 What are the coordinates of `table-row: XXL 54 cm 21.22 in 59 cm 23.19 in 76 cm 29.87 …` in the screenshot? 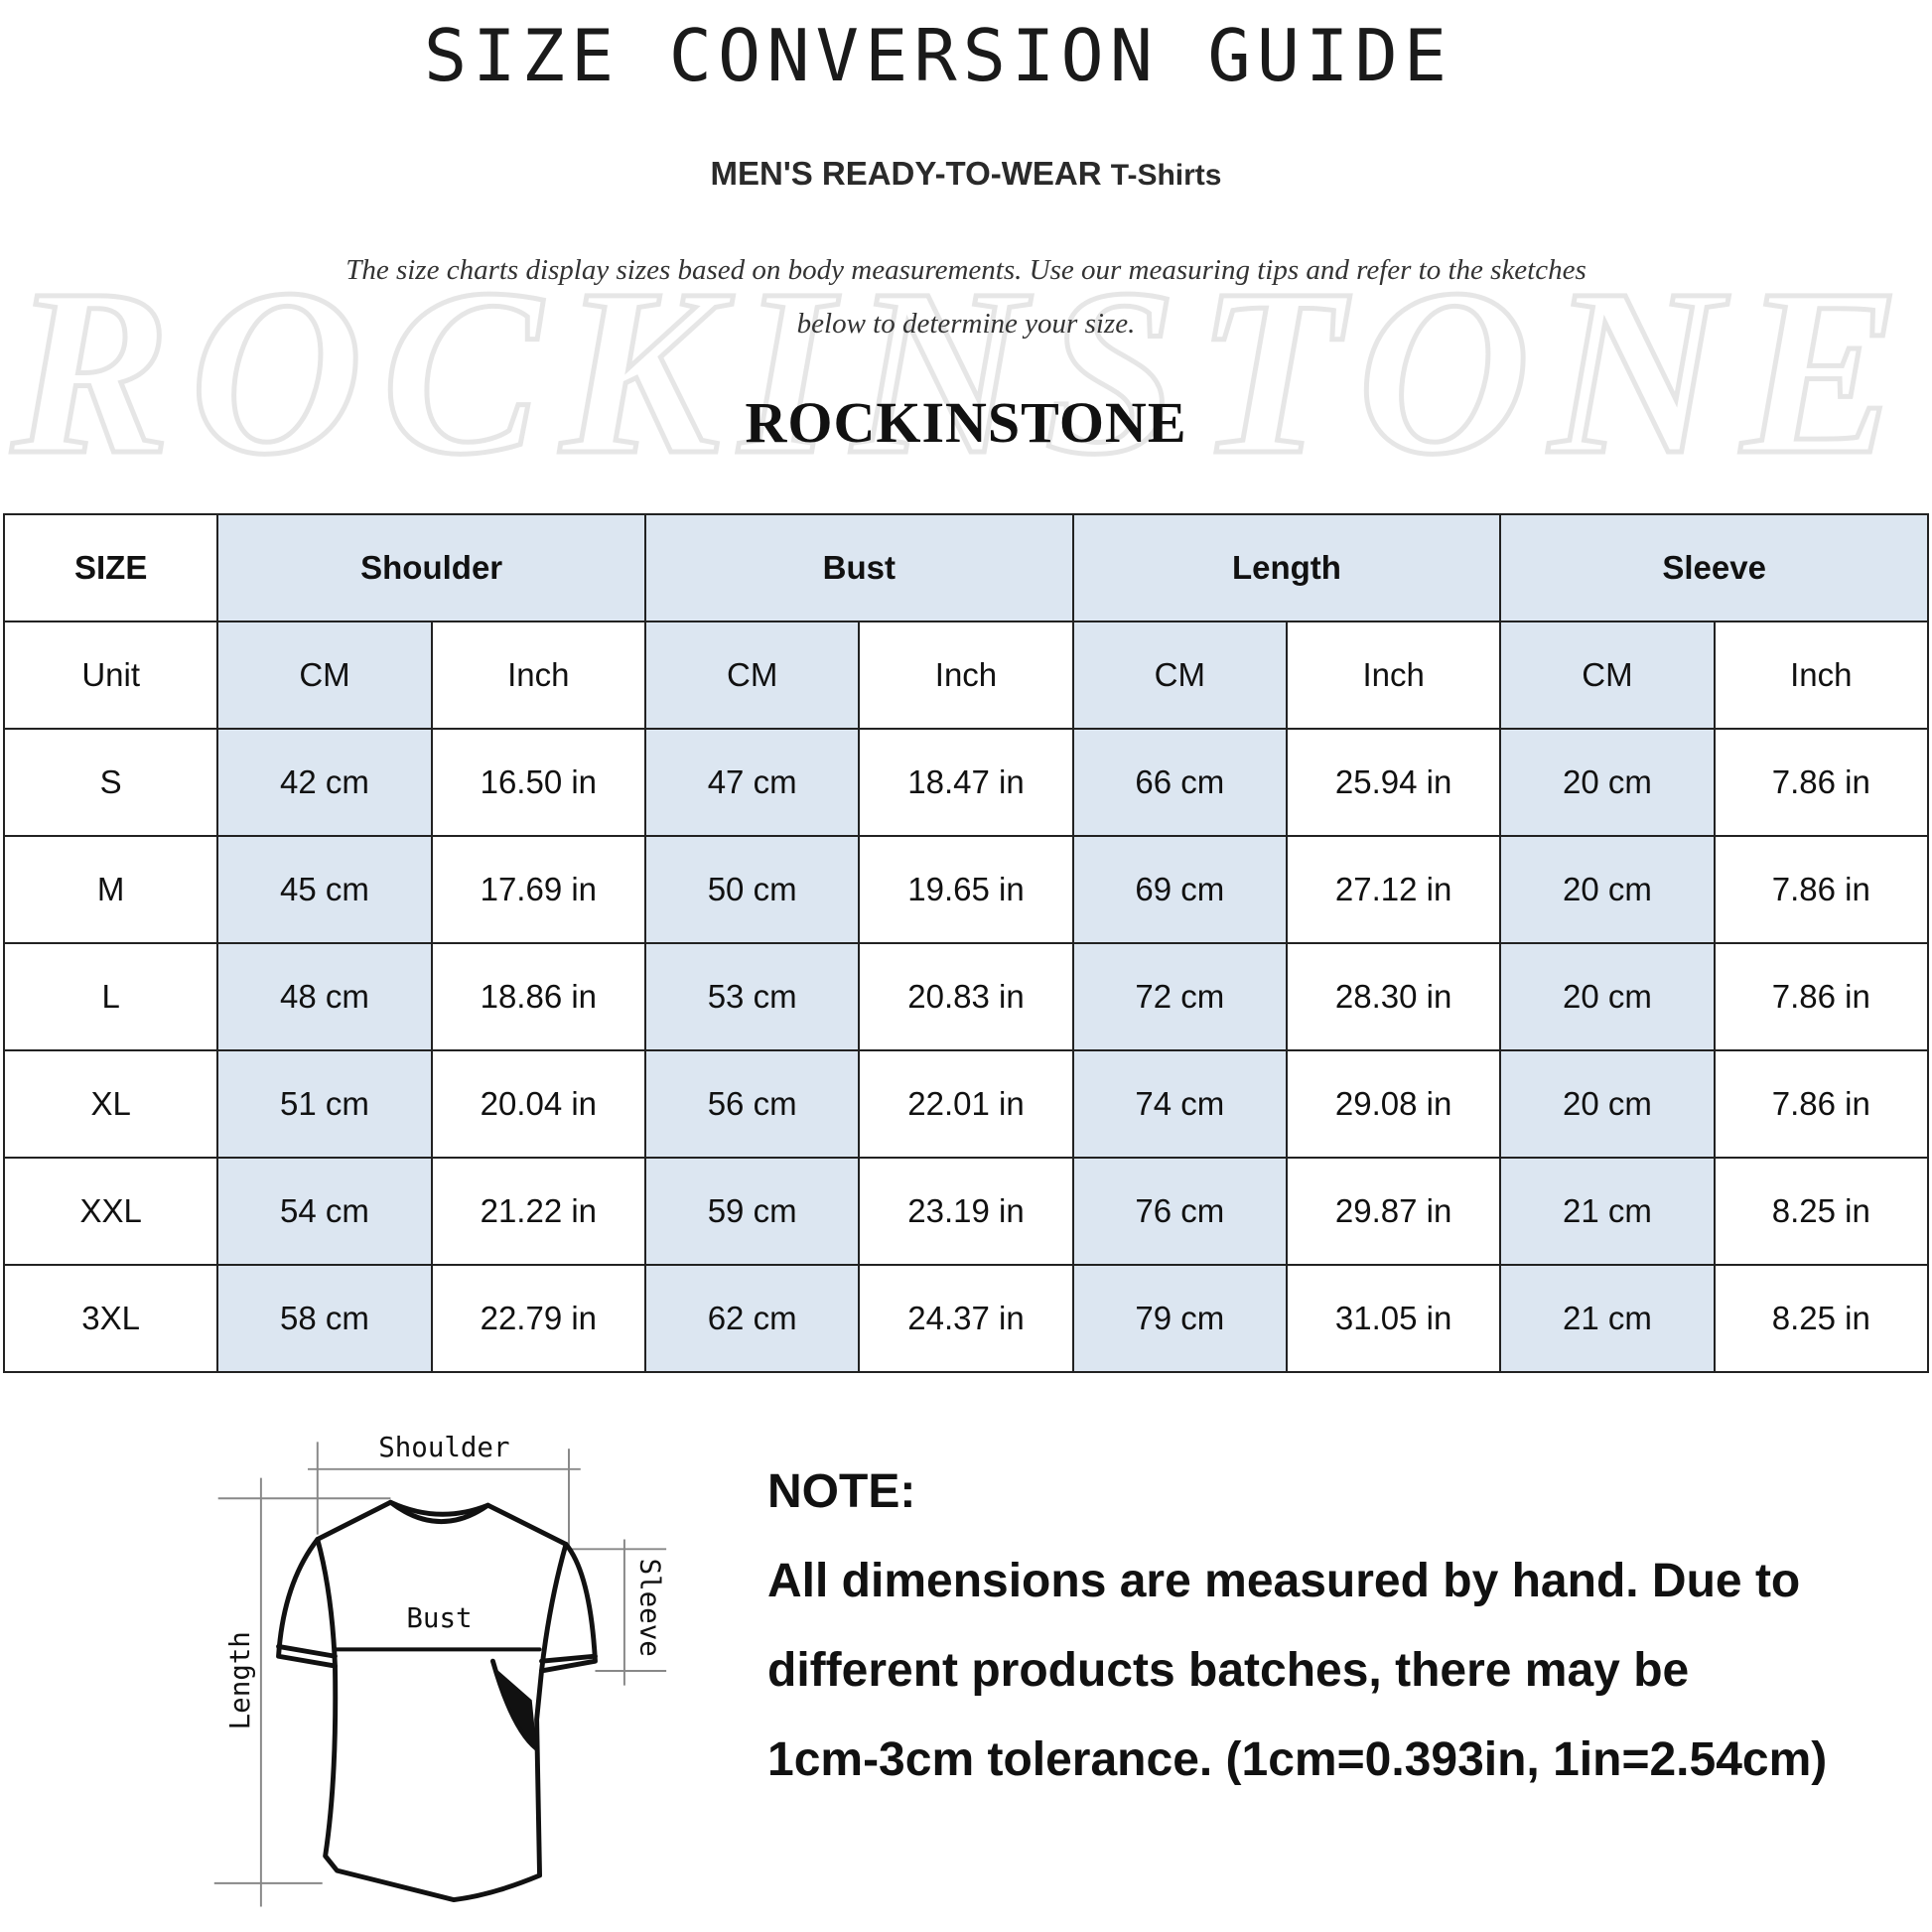 It's located at (966, 1212).